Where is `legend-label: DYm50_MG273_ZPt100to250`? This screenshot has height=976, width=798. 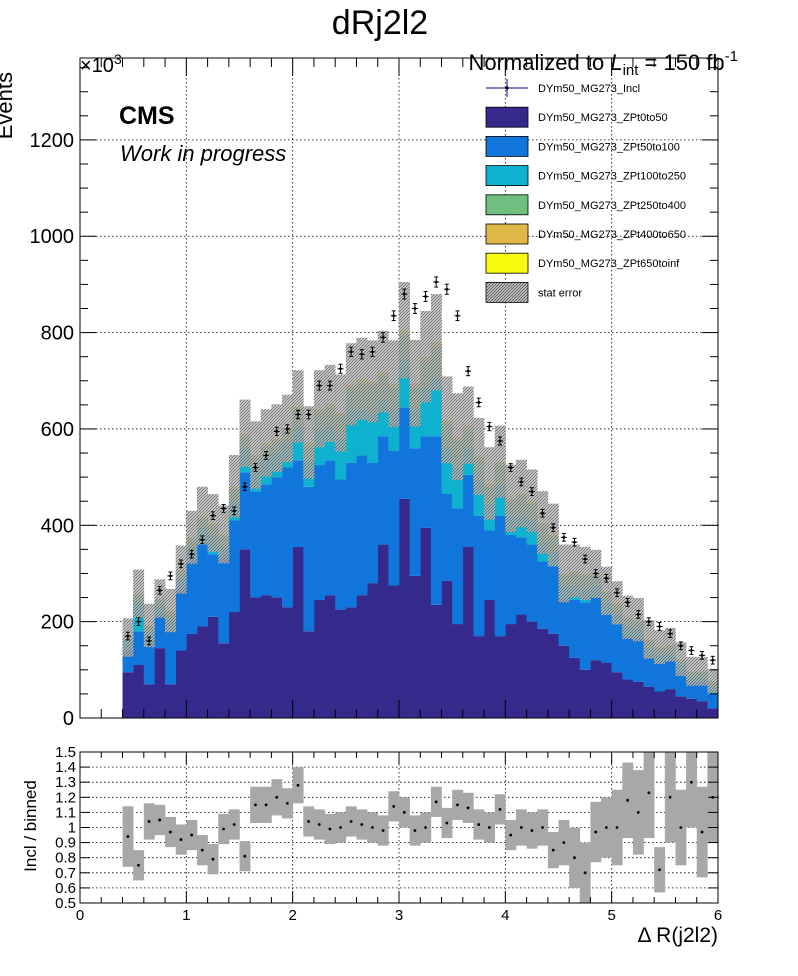
legend-label: DYm50_MG273_ZPt100to250 is located at coordinates (612, 177).